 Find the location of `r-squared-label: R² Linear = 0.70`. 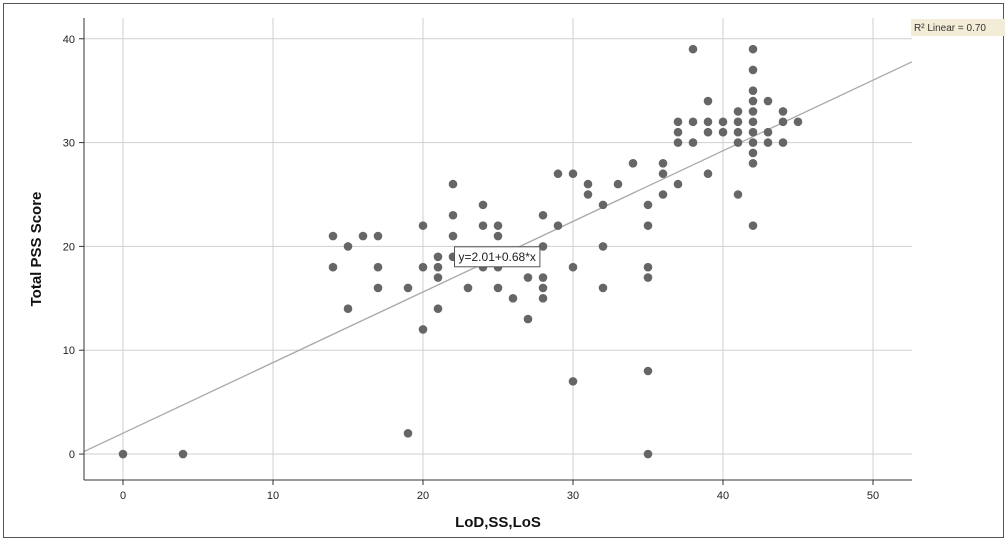

r-squared-label: R² Linear = 0.70 is located at coordinates (950, 28).